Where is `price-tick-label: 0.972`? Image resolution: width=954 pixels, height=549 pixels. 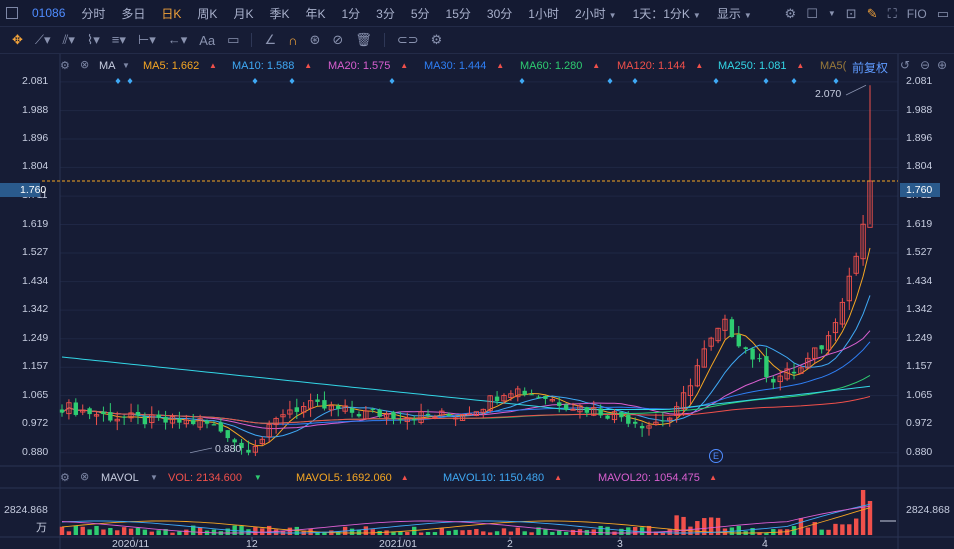 price-tick-label: 0.972 is located at coordinates (35, 423).